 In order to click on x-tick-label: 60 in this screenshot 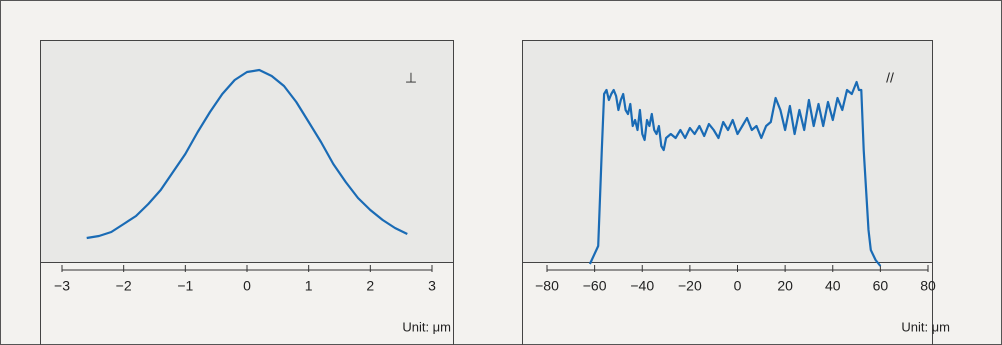, I will do `click(881, 286)`.